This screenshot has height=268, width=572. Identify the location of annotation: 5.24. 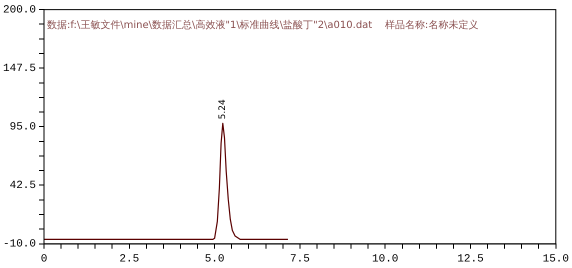
(223, 109).